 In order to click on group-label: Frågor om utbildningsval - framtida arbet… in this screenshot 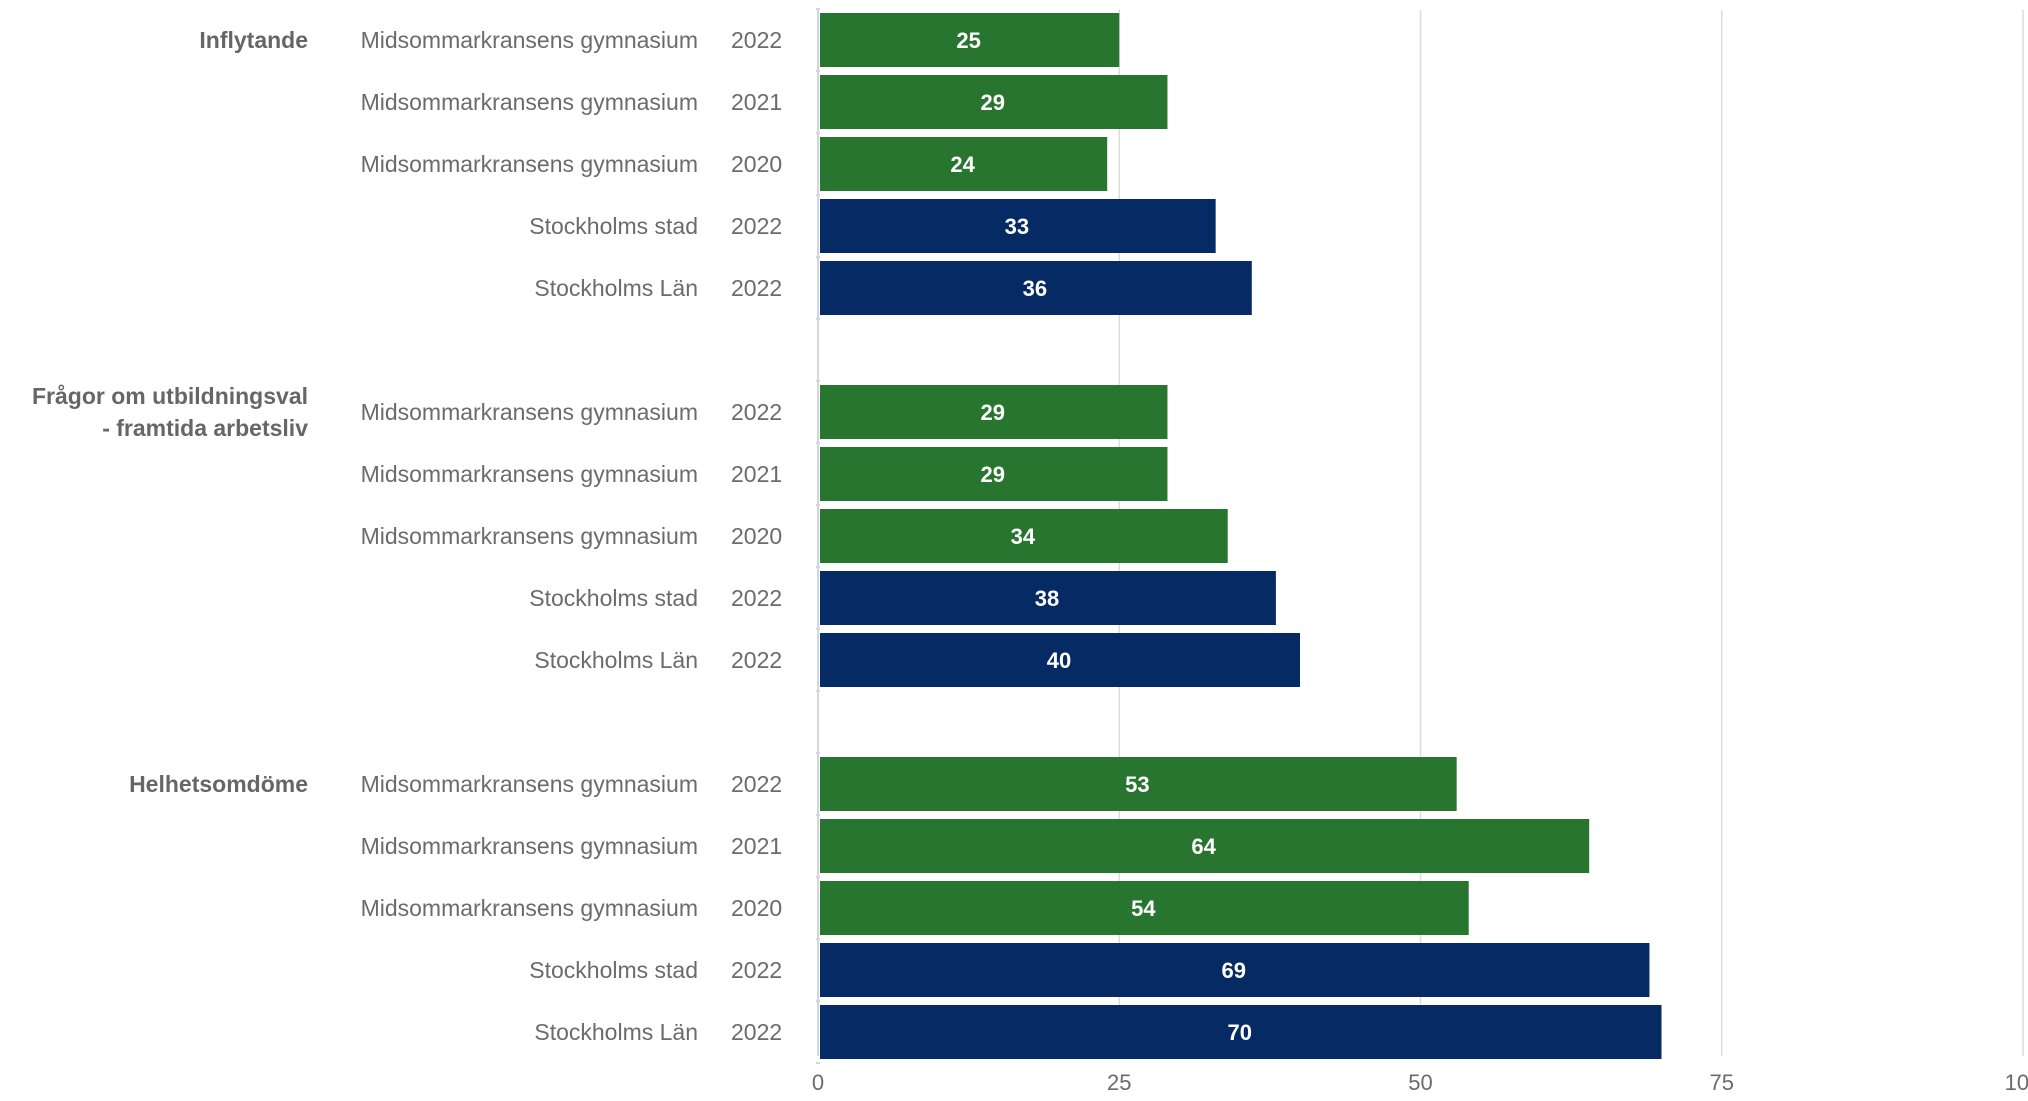, I will do `click(170, 412)`.